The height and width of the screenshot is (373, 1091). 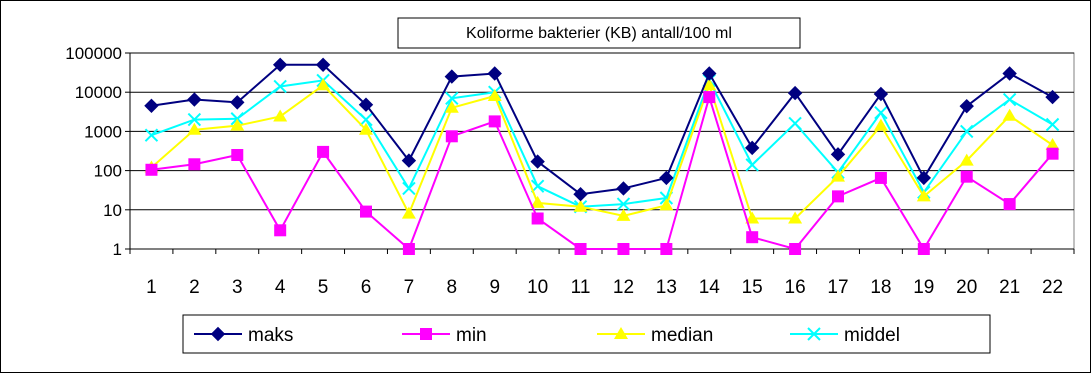 What do you see at coordinates (471, 335) in the screenshot?
I see `legend-label-min: min` at bounding box center [471, 335].